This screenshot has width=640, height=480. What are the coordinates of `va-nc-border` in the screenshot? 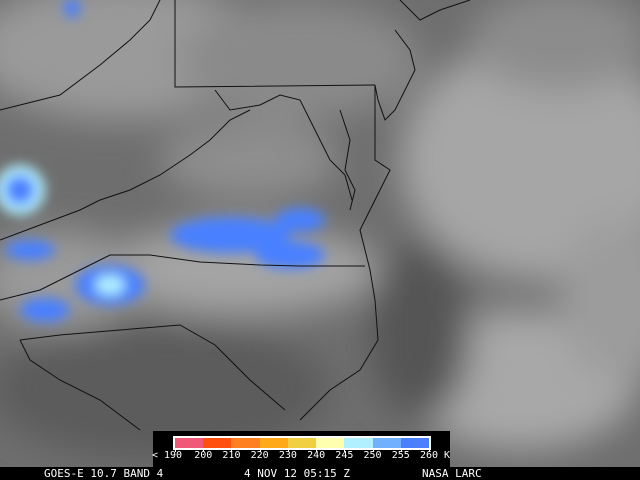 It's located at (182, 277).